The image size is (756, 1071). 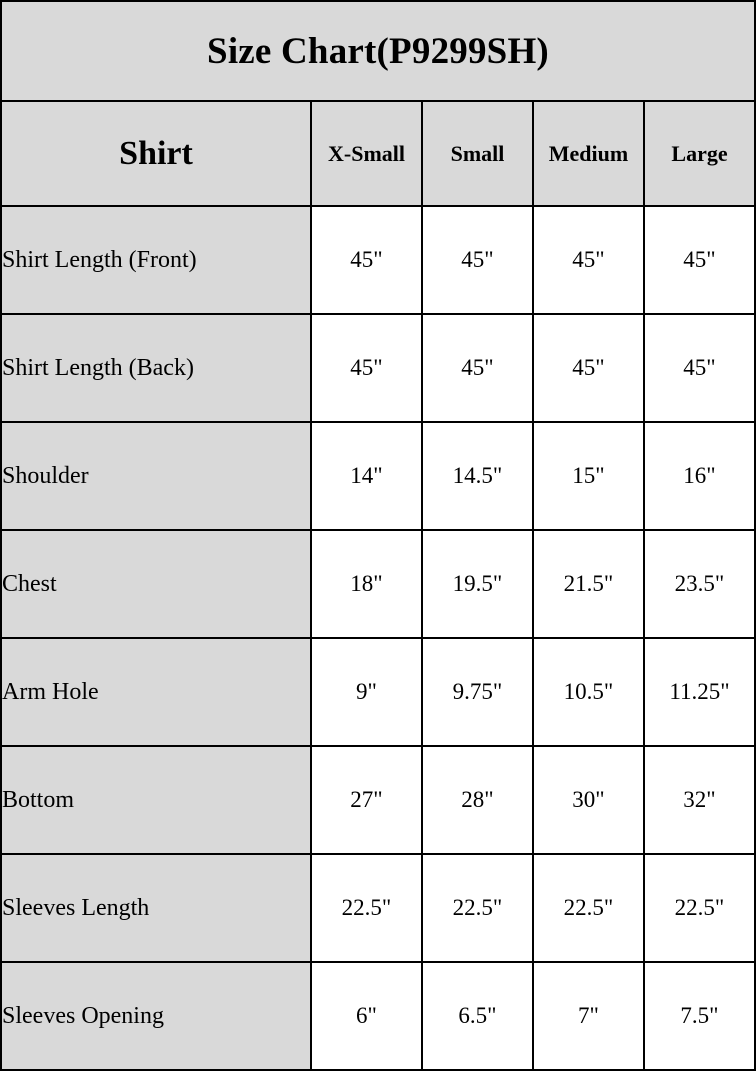 What do you see at coordinates (699, 153) in the screenshot?
I see `size-header-large: Large` at bounding box center [699, 153].